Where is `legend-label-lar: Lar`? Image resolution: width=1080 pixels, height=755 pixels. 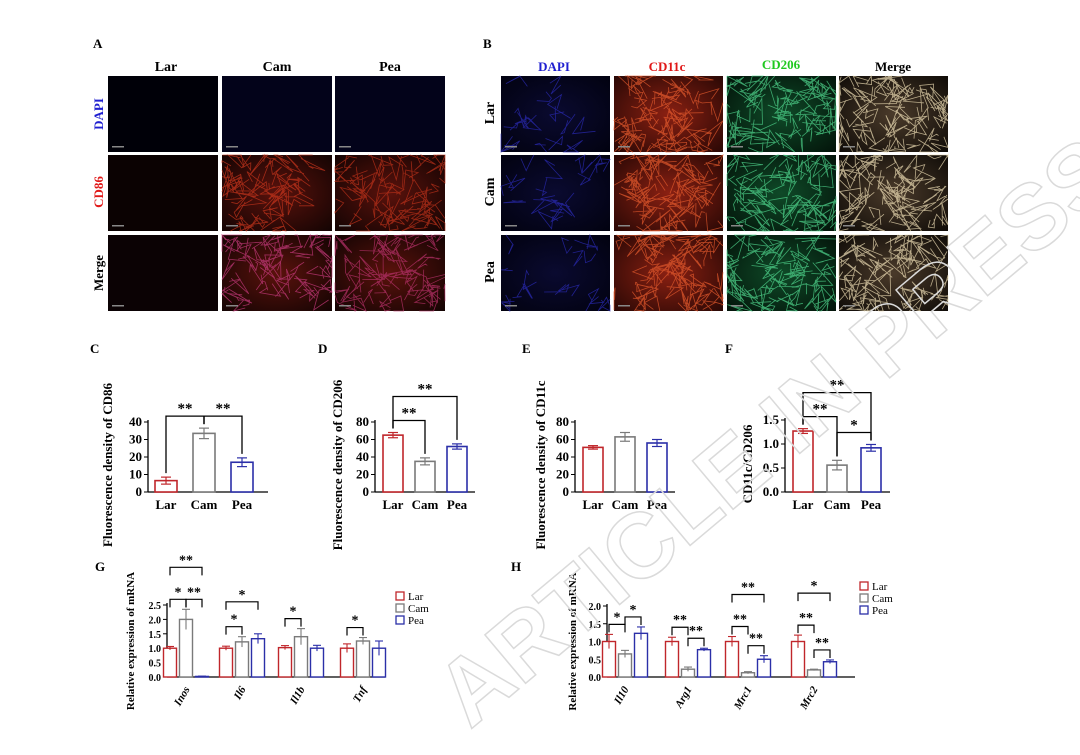
legend-label-lar: Lar is located at coordinates (880, 587).